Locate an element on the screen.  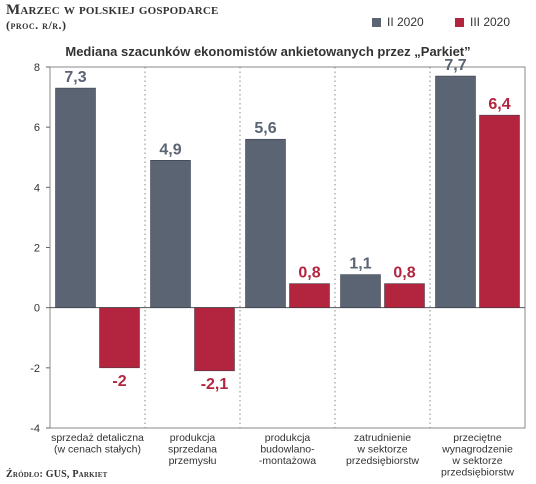
chart-title-main: Marzec w polskiej gospodarce is located at coordinates (112, 10).